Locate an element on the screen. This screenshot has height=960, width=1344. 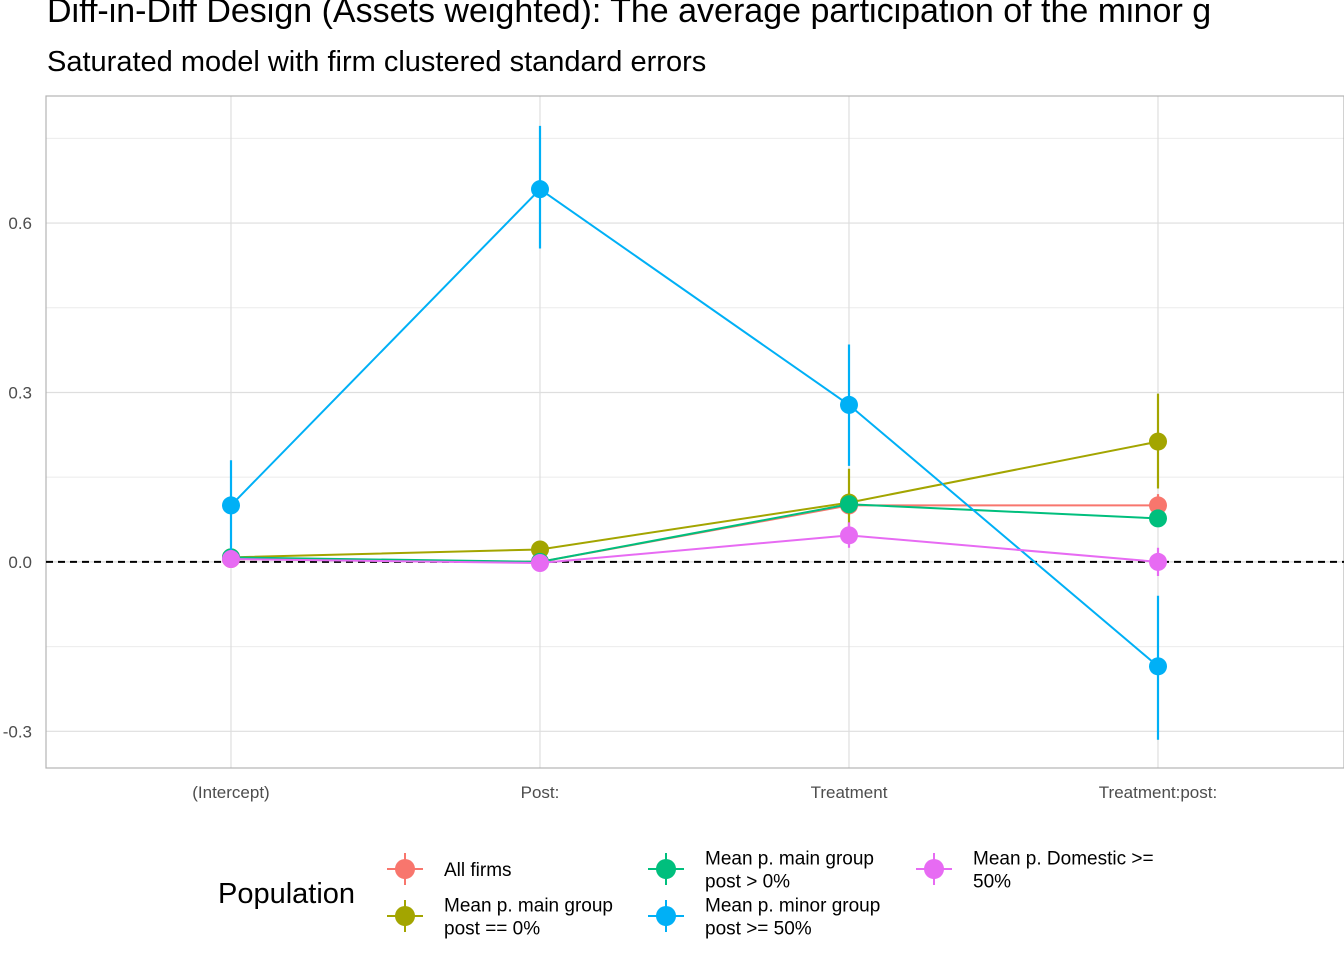
y-tick-label: 0.6 is located at coordinates (20, 223).